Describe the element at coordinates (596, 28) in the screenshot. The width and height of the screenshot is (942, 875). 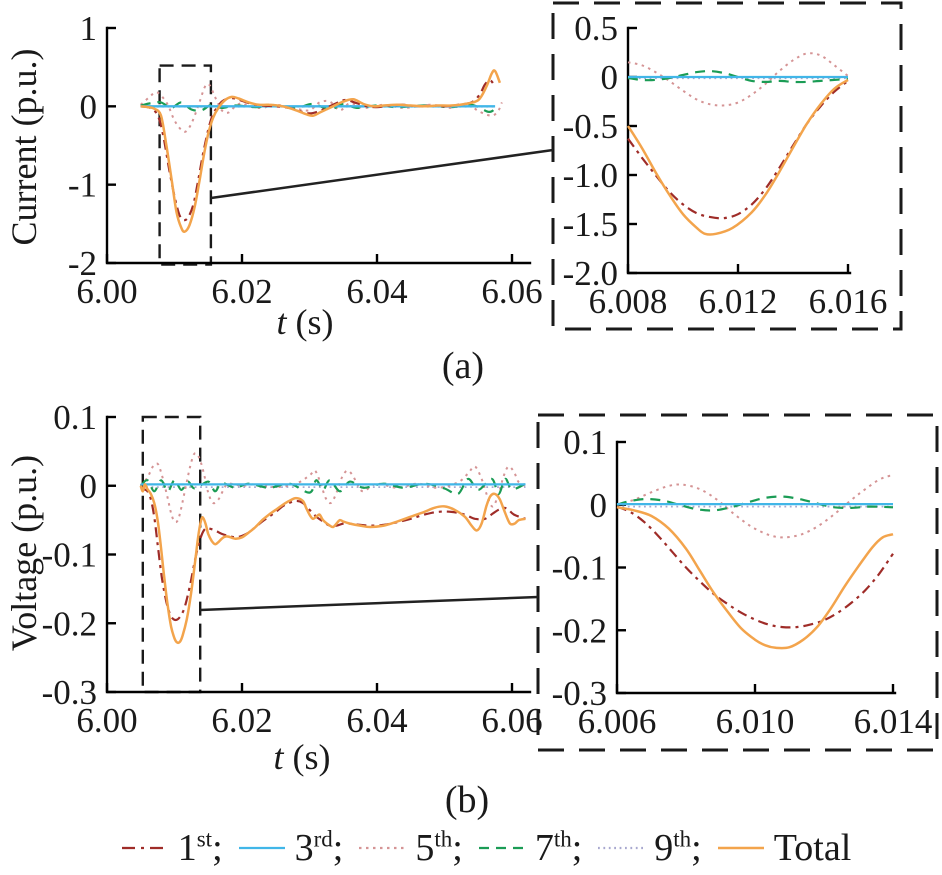
I see `y-tick-label: 0.5` at that location.